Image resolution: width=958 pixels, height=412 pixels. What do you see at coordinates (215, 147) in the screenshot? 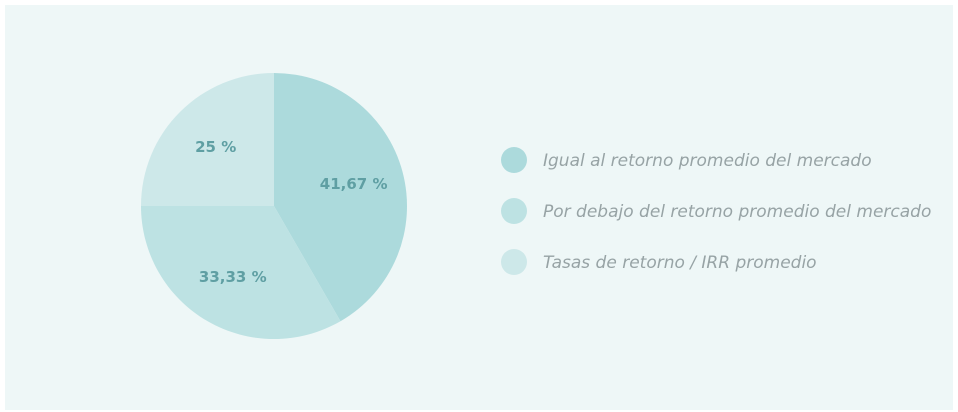
I see `slice-label: 25 %` at bounding box center [215, 147].